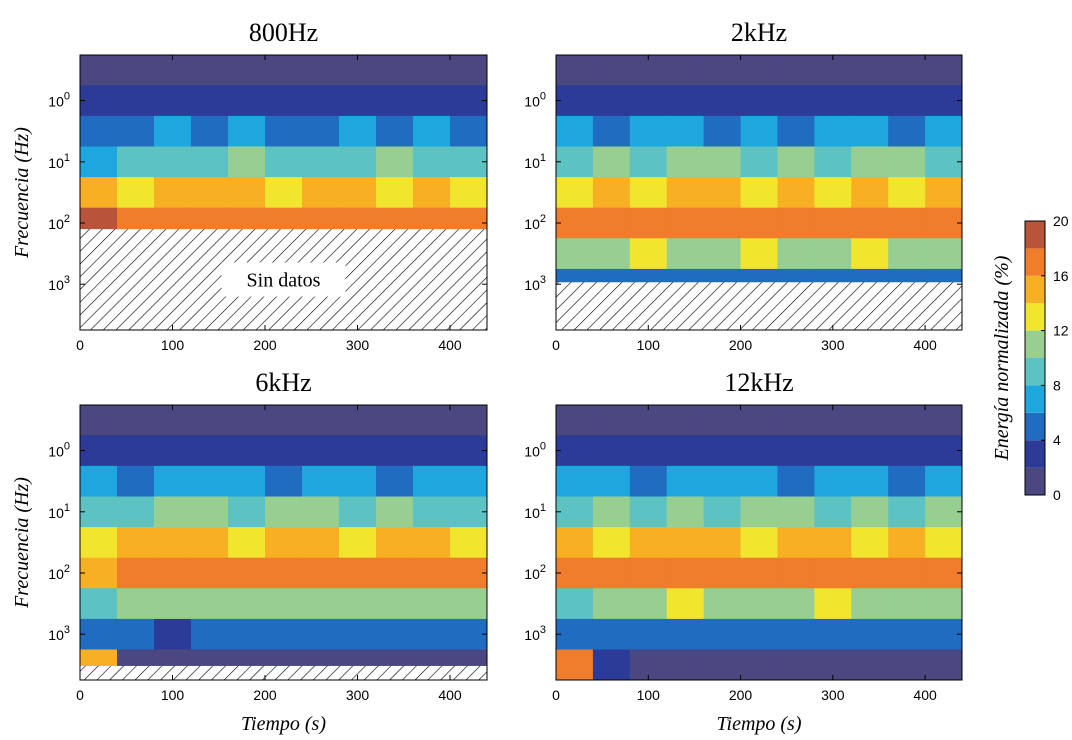 The height and width of the screenshot is (740, 1072). Describe the element at coordinates (283, 672) in the screenshot. I see `no-data-region` at that location.